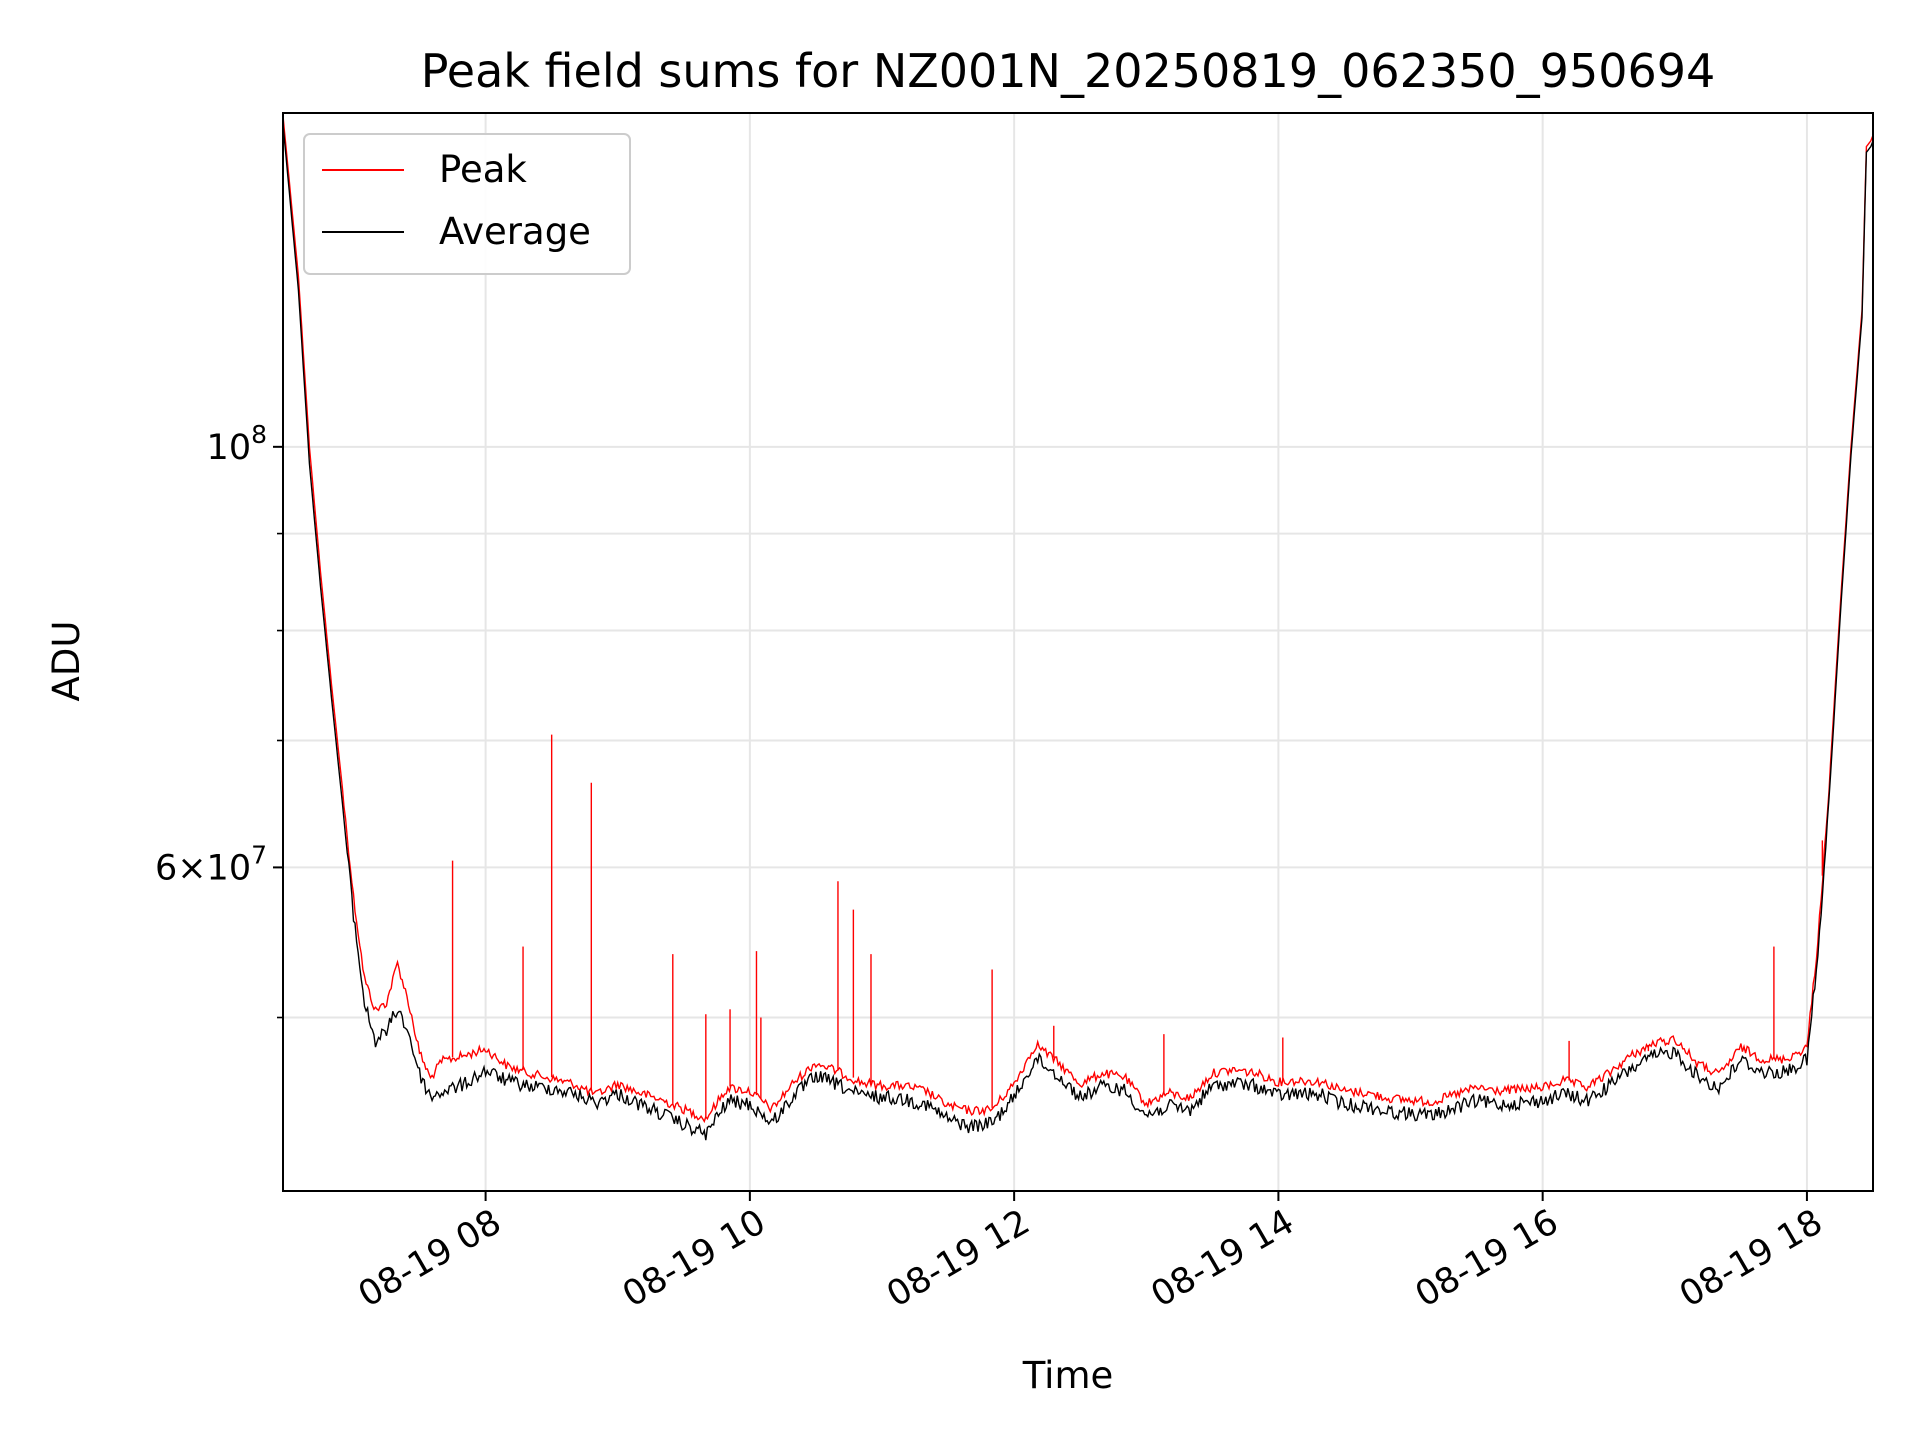  What do you see at coordinates (66, 661) in the screenshot?
I see `y-axis-label: ADU` at bounding box center [66, 661].